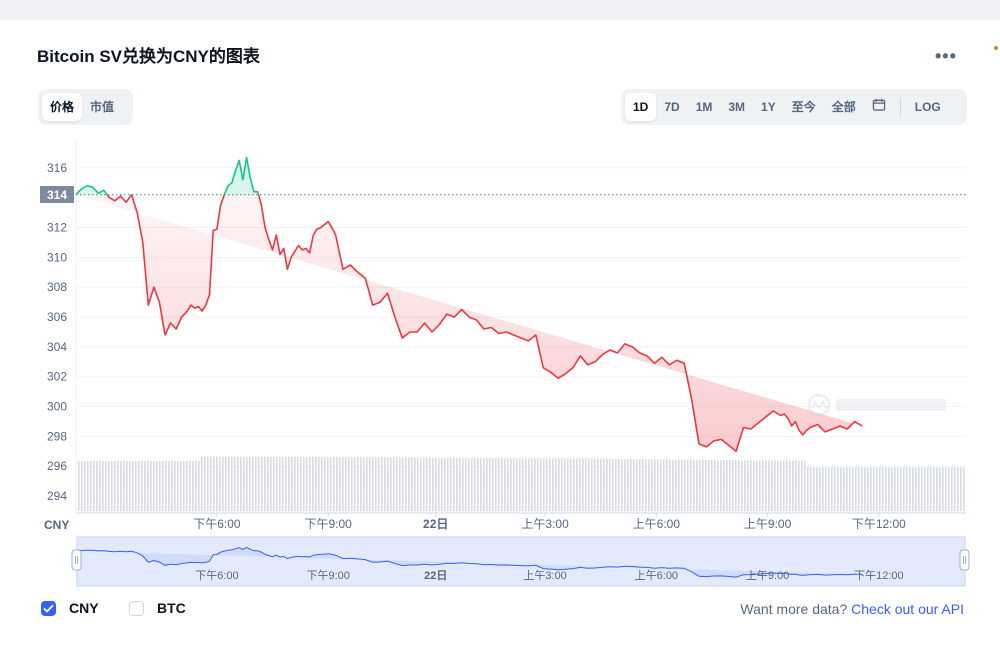  Describe the element at coordinates (843, 107) in the screenshot. I see `range-all: 全部` at that location.